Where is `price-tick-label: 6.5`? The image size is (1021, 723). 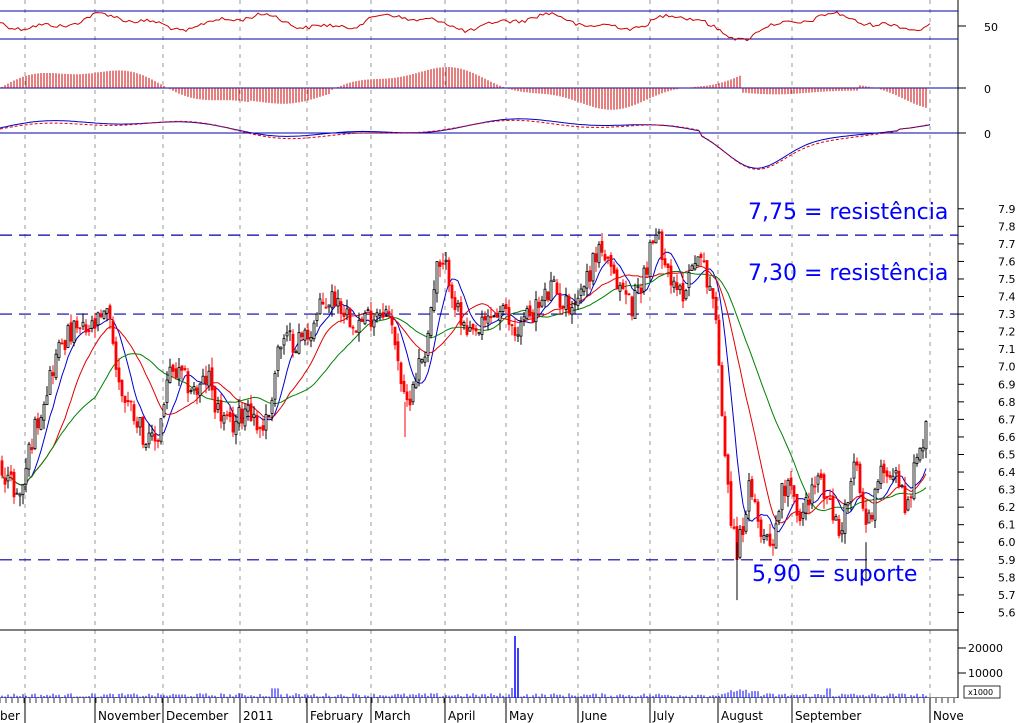 price-tick-label: 6.5 is located at coordinates (1007, 454).